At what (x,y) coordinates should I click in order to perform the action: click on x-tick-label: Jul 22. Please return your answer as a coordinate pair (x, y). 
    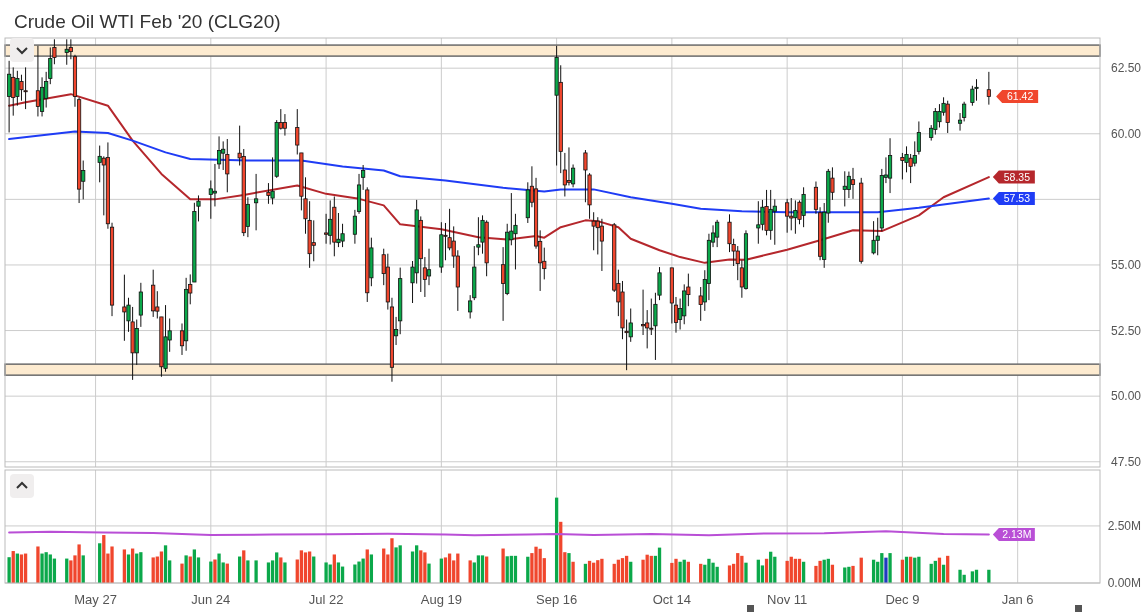
    Looking at the image, I should click on (326, 599).